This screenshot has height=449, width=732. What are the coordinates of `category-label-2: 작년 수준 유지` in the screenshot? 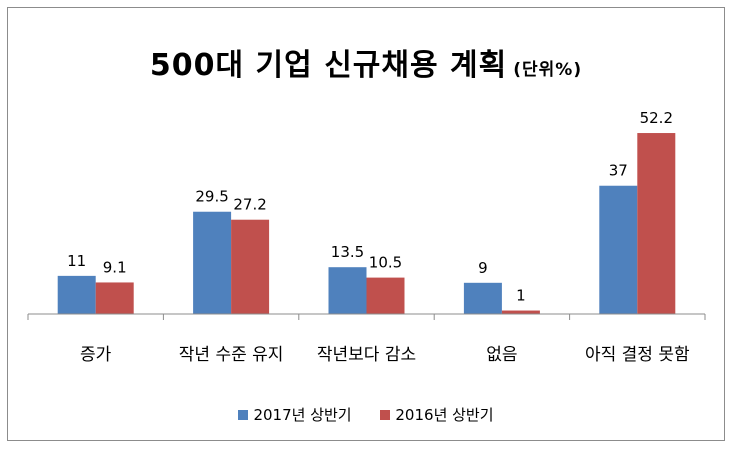 It's located at (231, 355).